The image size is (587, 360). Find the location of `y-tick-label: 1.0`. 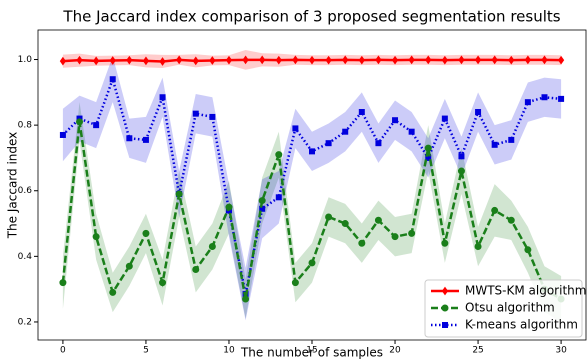

y-tick-label: 1.0 is located at coordinates (25, 60).